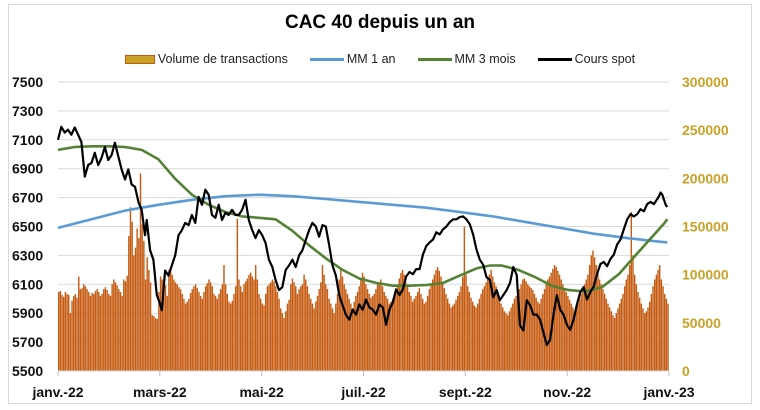 The width and height of the screenshot is (760, 410). I want to click on y-right-tick-label: 0, so click(686, 371).